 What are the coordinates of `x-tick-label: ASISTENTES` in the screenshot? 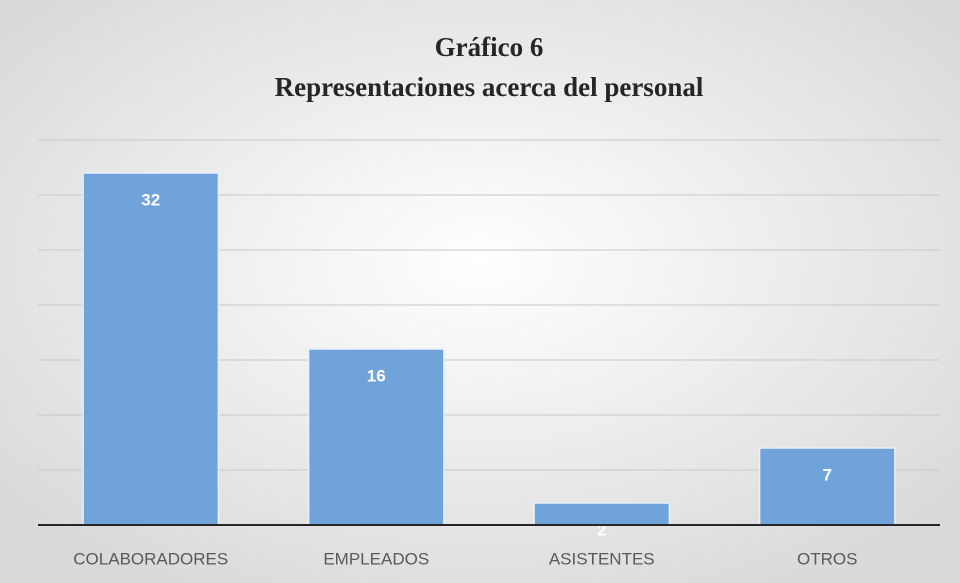 It's located at (602, 558).